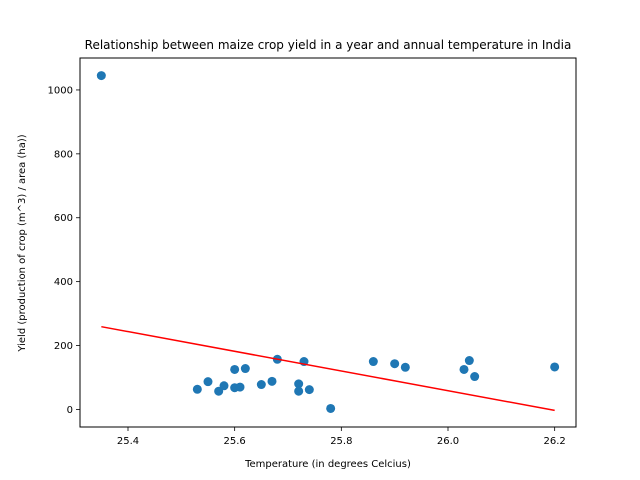  Describe the element at coordinates (128, 441) in the screenshot. I see `x-tick-label: 25.4` at that location.